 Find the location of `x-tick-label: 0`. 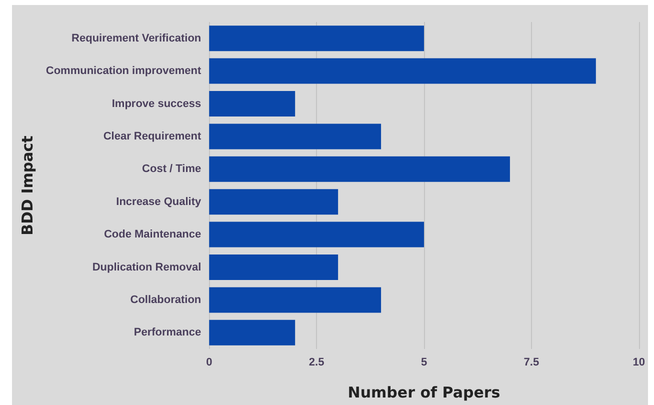

x-tick-label: 0 is located at coordinates (209, 362).